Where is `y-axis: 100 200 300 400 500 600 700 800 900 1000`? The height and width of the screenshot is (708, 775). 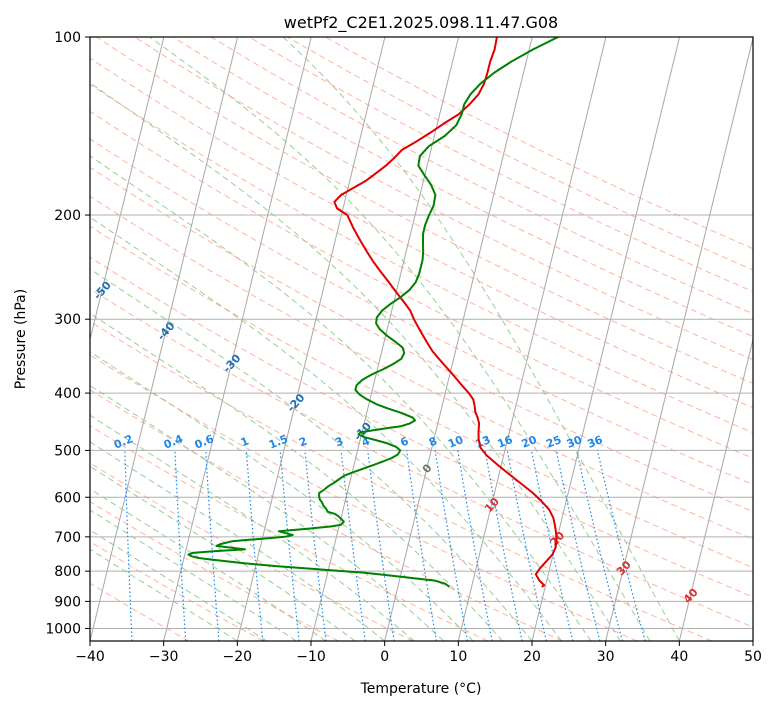
y-axis: 100 200 300 400 500 600 700 800 900 1000 is located at coordinates (67, 333).